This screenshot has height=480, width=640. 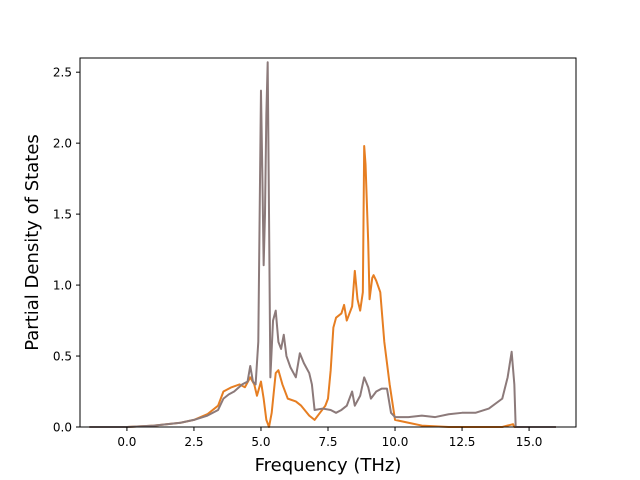 What do you see at coordinates (66, 250) in the screenshot?
I see `y-axis-ticks: 0.0 0.5 1.0 1.5 2.0 2.5` at bounding box center [66, 250].